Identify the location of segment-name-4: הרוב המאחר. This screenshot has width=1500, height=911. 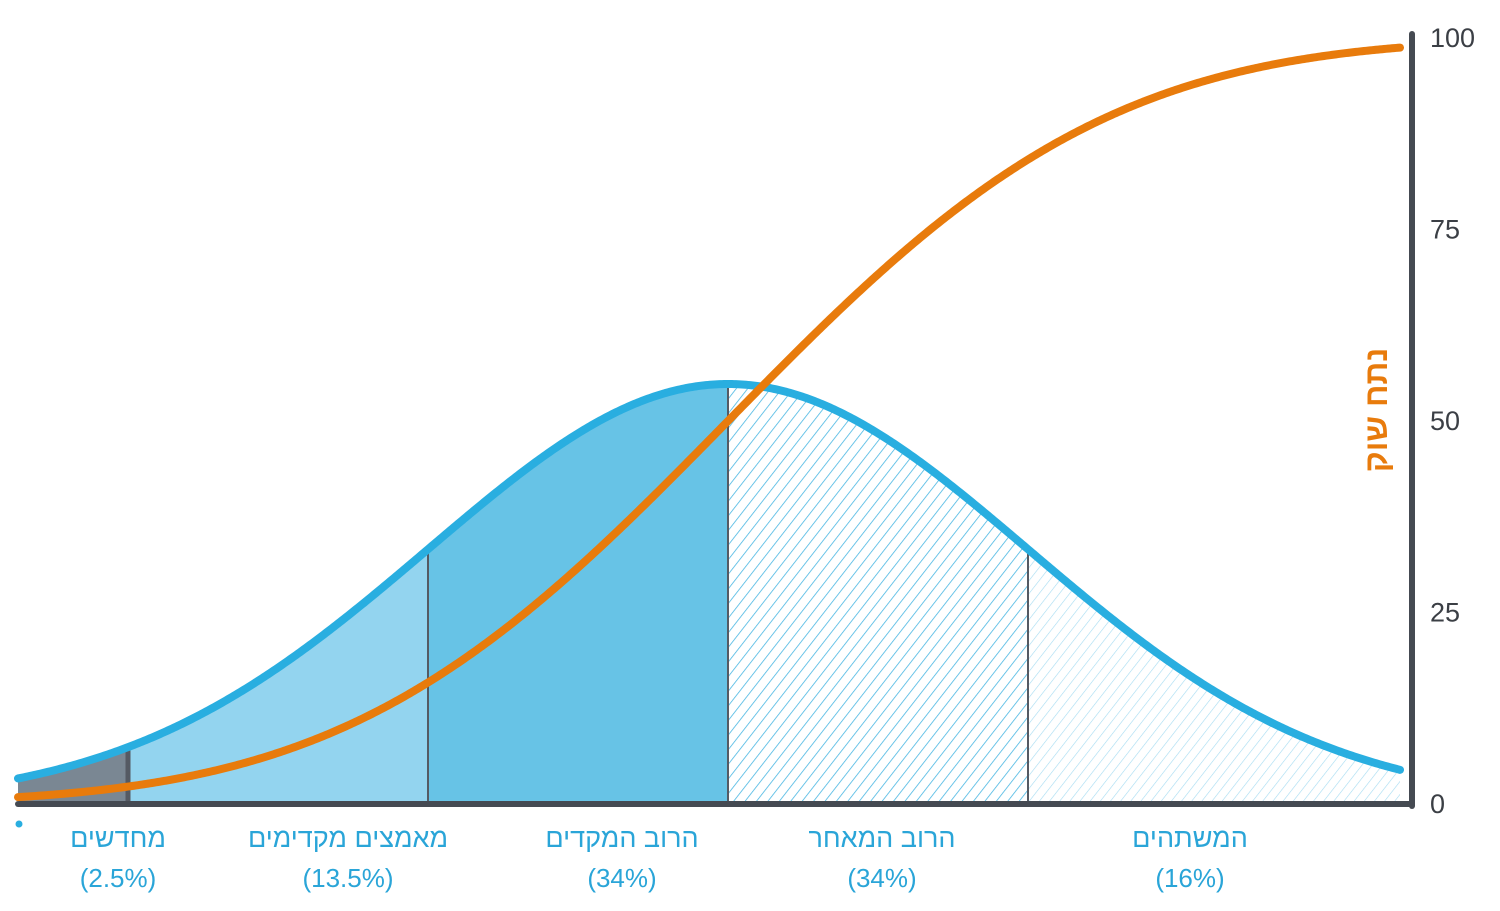
(881, 838).